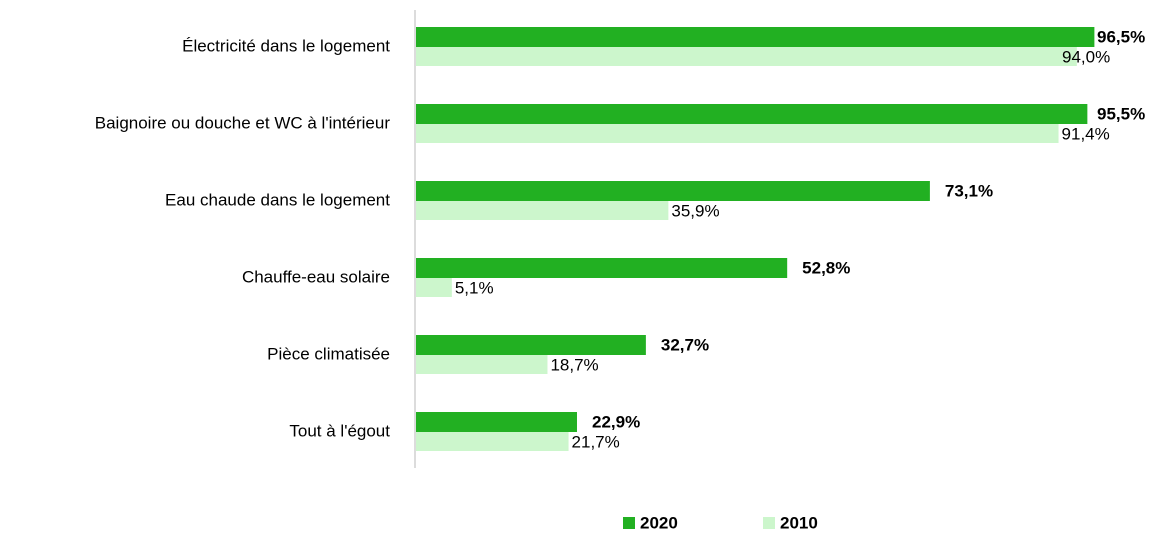 Image resolution: width=1174 pixels, height=535 pixels. I want to click on data-label: 22,9%, so click(616, 421).